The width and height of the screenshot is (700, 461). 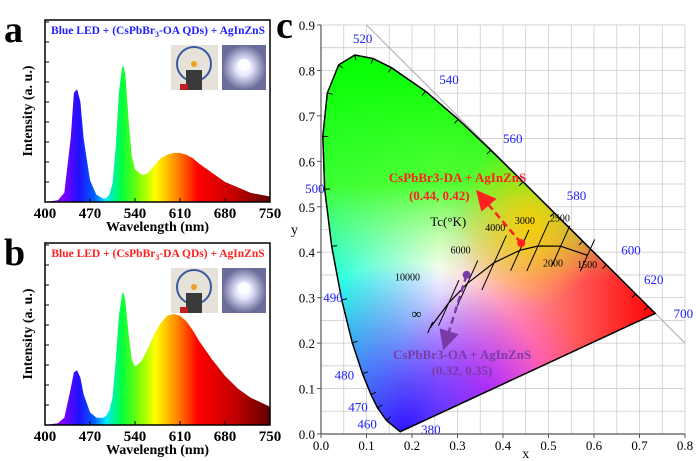 I want to click on color-temperature-label: 1500, so click(x=587, y=265).